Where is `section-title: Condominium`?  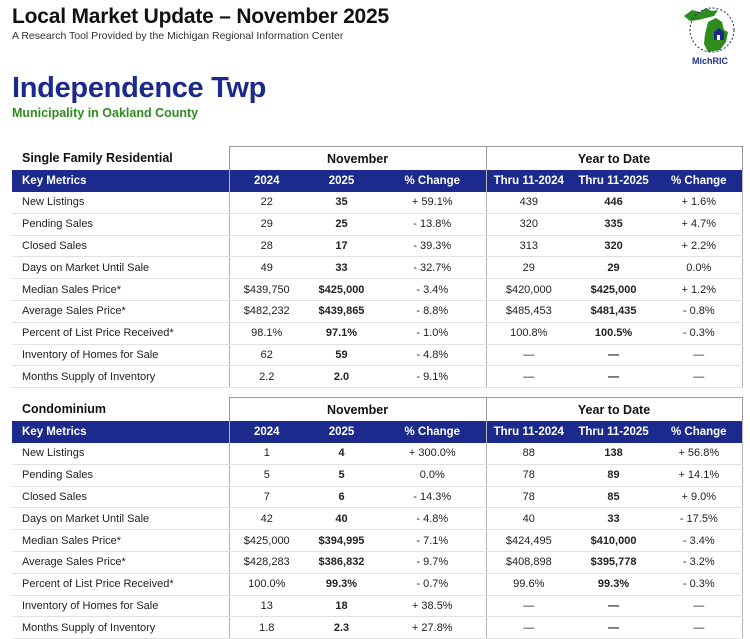
section-title: Condominium is located at coordinates (64, 409).